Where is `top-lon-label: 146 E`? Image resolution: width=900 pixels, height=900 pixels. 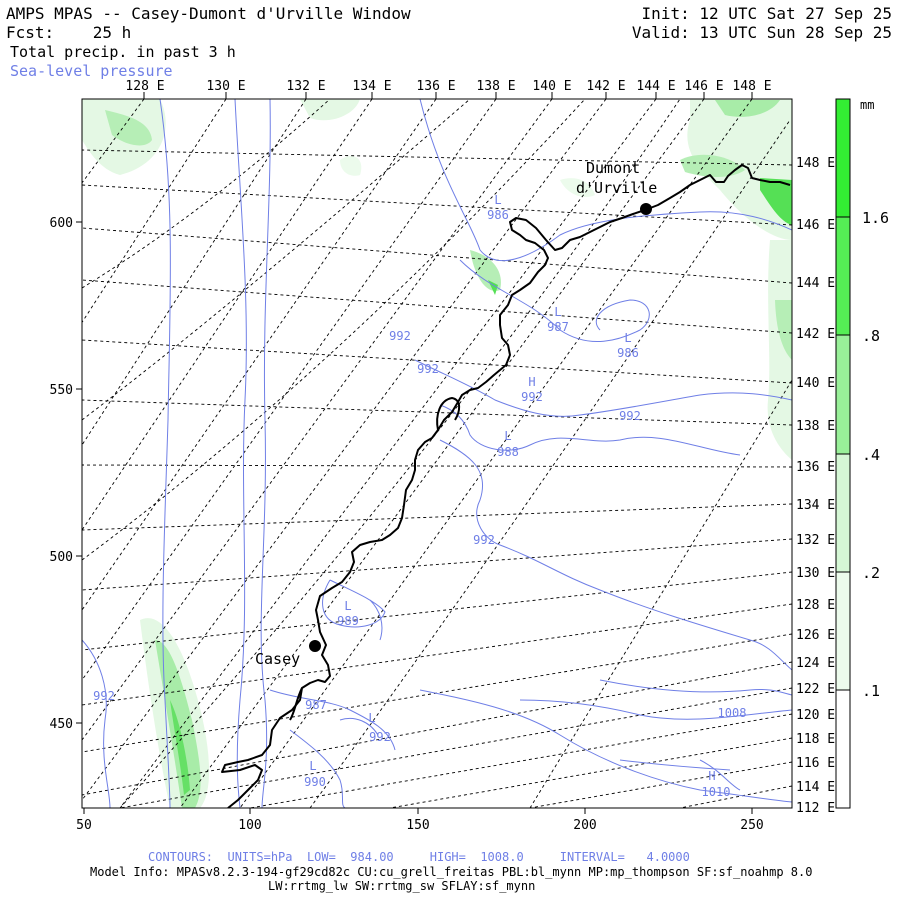
top-lon-label: 146 E is located at coordinates (703, 86).